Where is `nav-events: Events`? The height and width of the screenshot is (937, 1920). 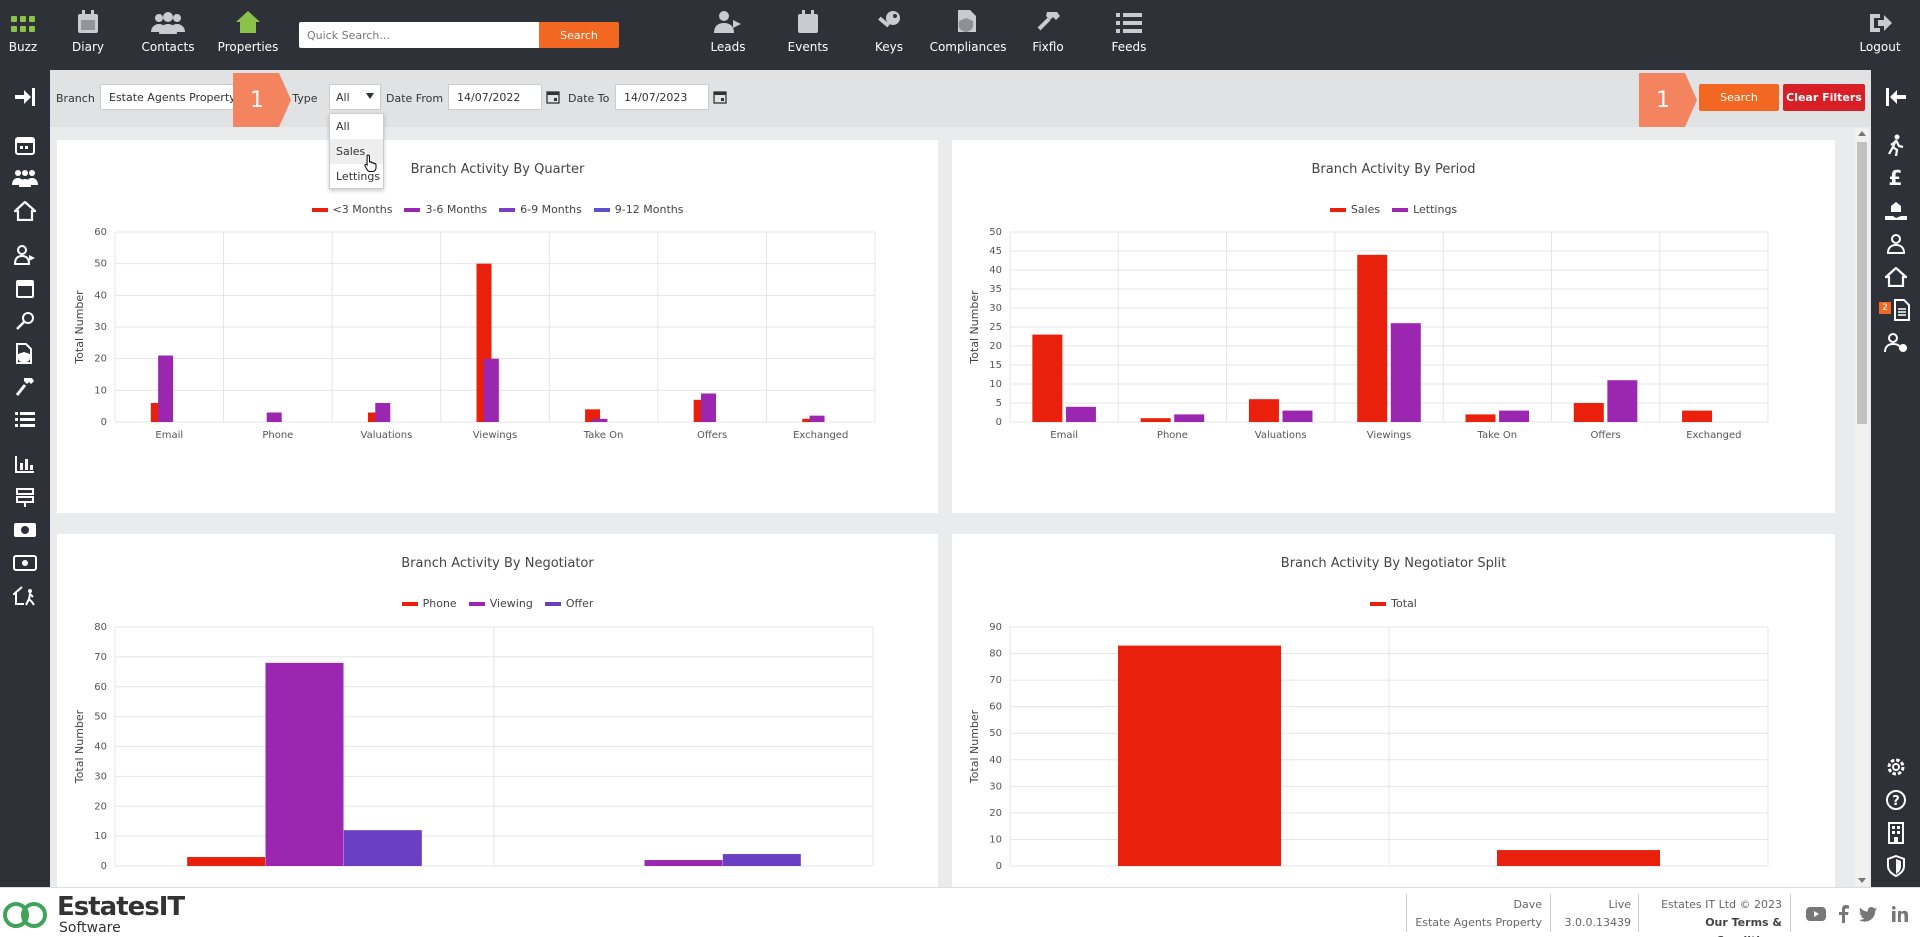 nav-events: Events is located at coordinates (808, 35).